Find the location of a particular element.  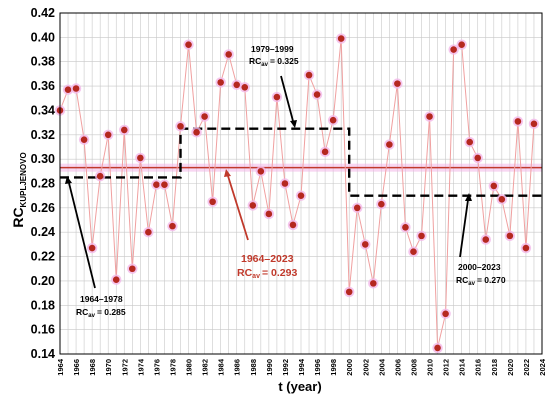

x-tick-label: 2010 is located at coordinates (430, 367).